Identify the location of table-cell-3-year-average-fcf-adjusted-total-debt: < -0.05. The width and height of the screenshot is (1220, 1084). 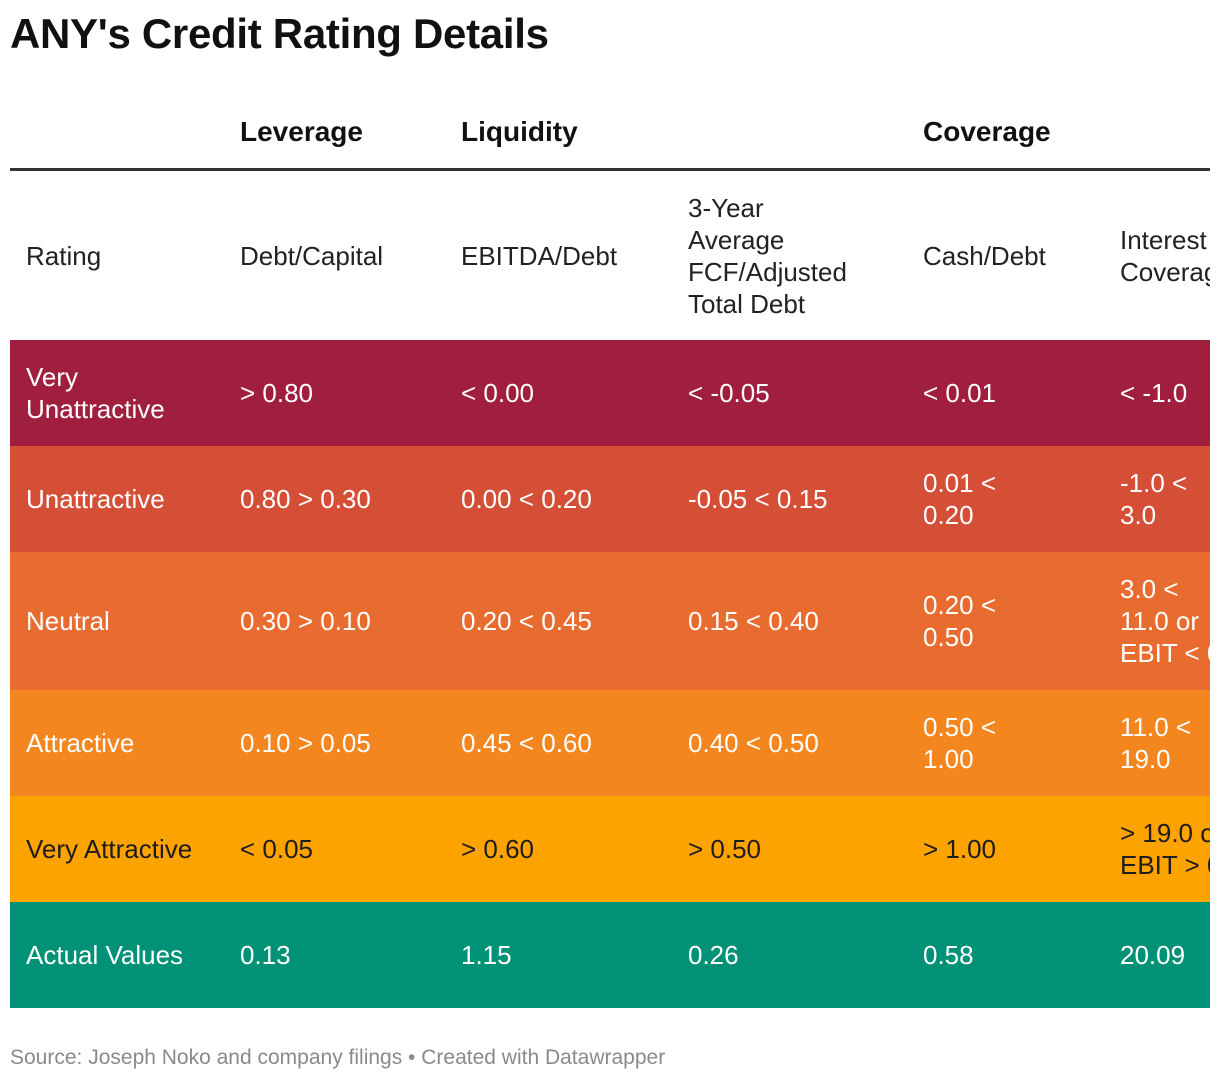
(729, 393).